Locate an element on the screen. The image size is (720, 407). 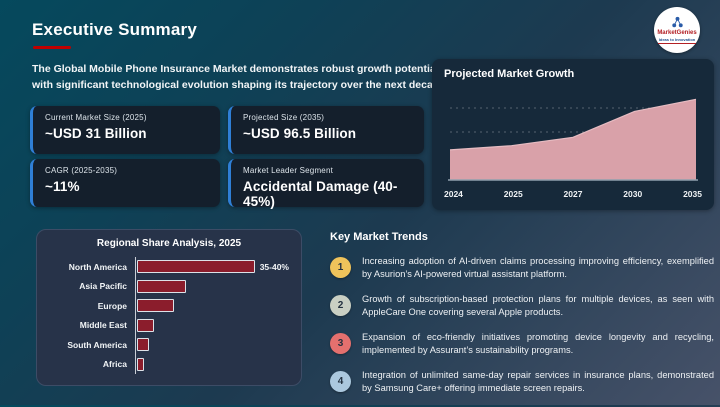
area-series is located at coordinates (573, 139).